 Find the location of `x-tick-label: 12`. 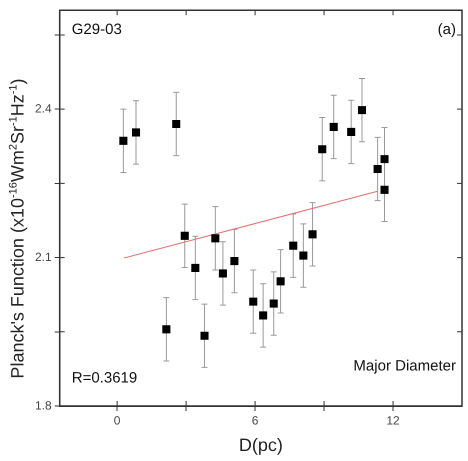

x-tick-label: 12 is located at coordinates (393, 421).